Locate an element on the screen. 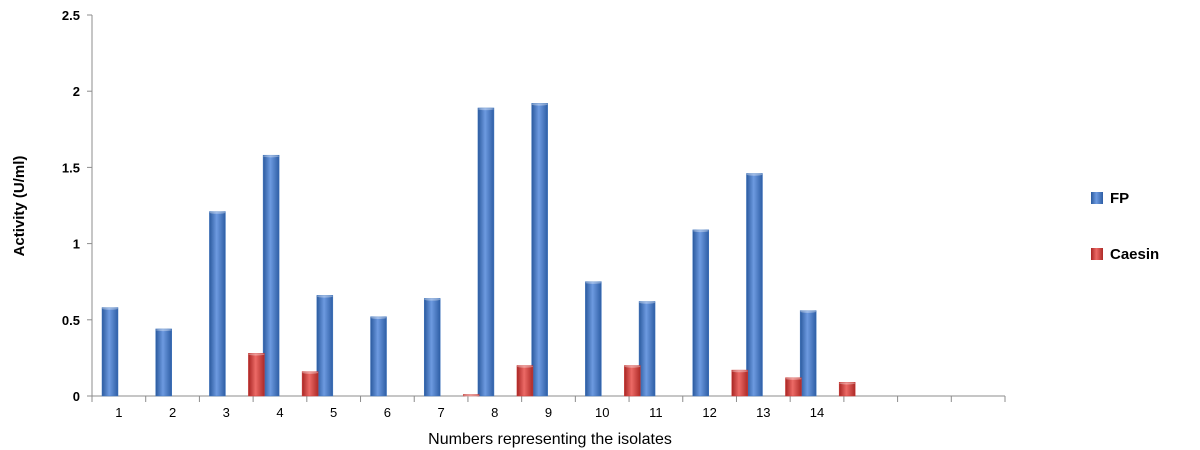 Image resolution: width=1200 pixels, height=450 pixels. x-tick-label: 13 is located at coordinates (763, 412).